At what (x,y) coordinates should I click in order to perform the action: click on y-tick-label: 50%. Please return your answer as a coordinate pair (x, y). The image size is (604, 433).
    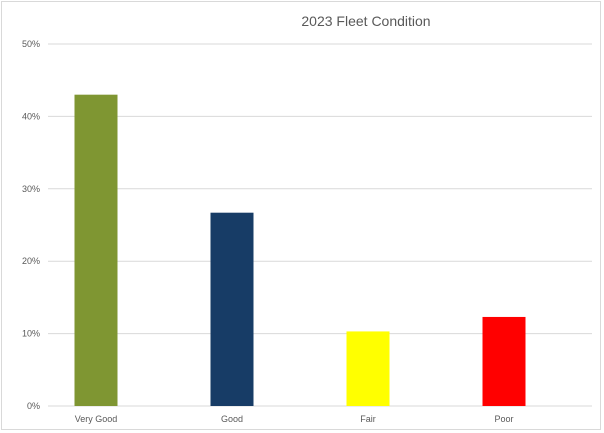
    Looking at the image, I should click on (31, 44).